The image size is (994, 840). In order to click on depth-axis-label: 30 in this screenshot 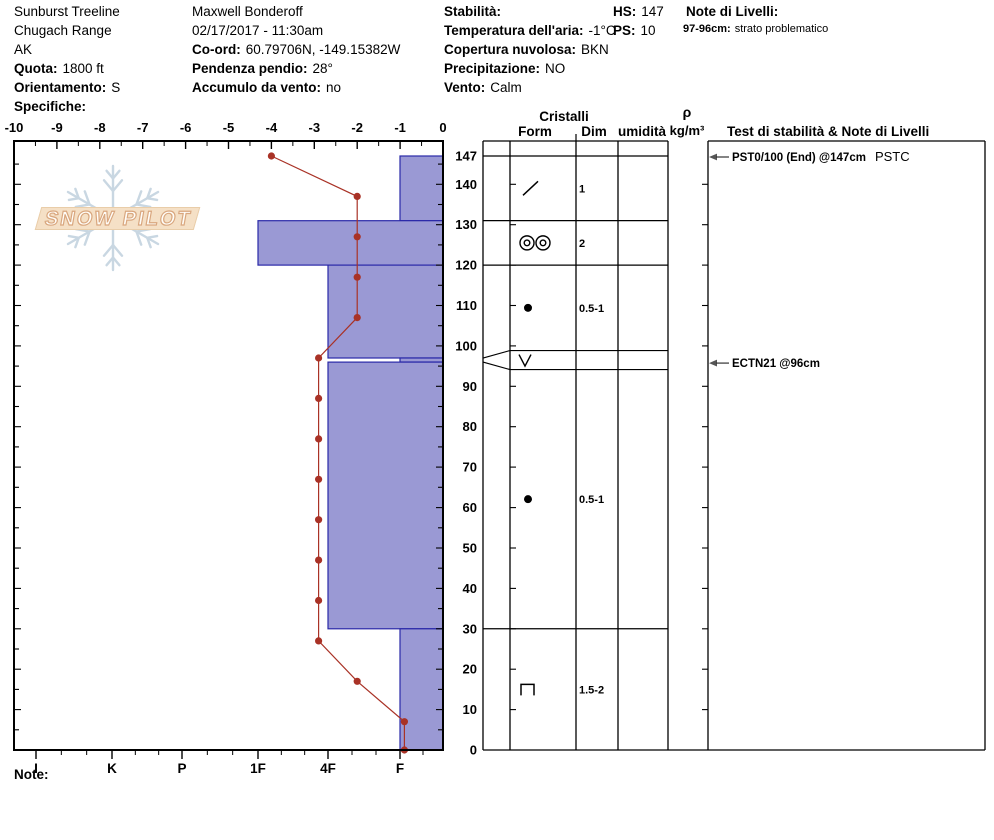, I will do `click(470, 628)`.